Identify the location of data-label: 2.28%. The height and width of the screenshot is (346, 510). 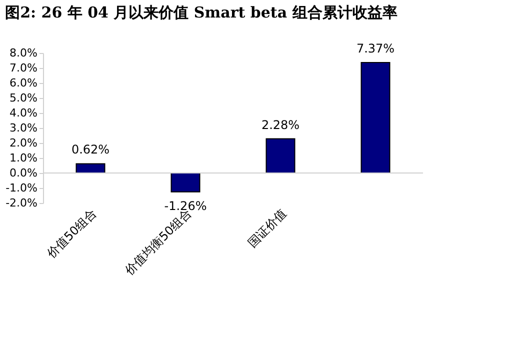
(280, 125).